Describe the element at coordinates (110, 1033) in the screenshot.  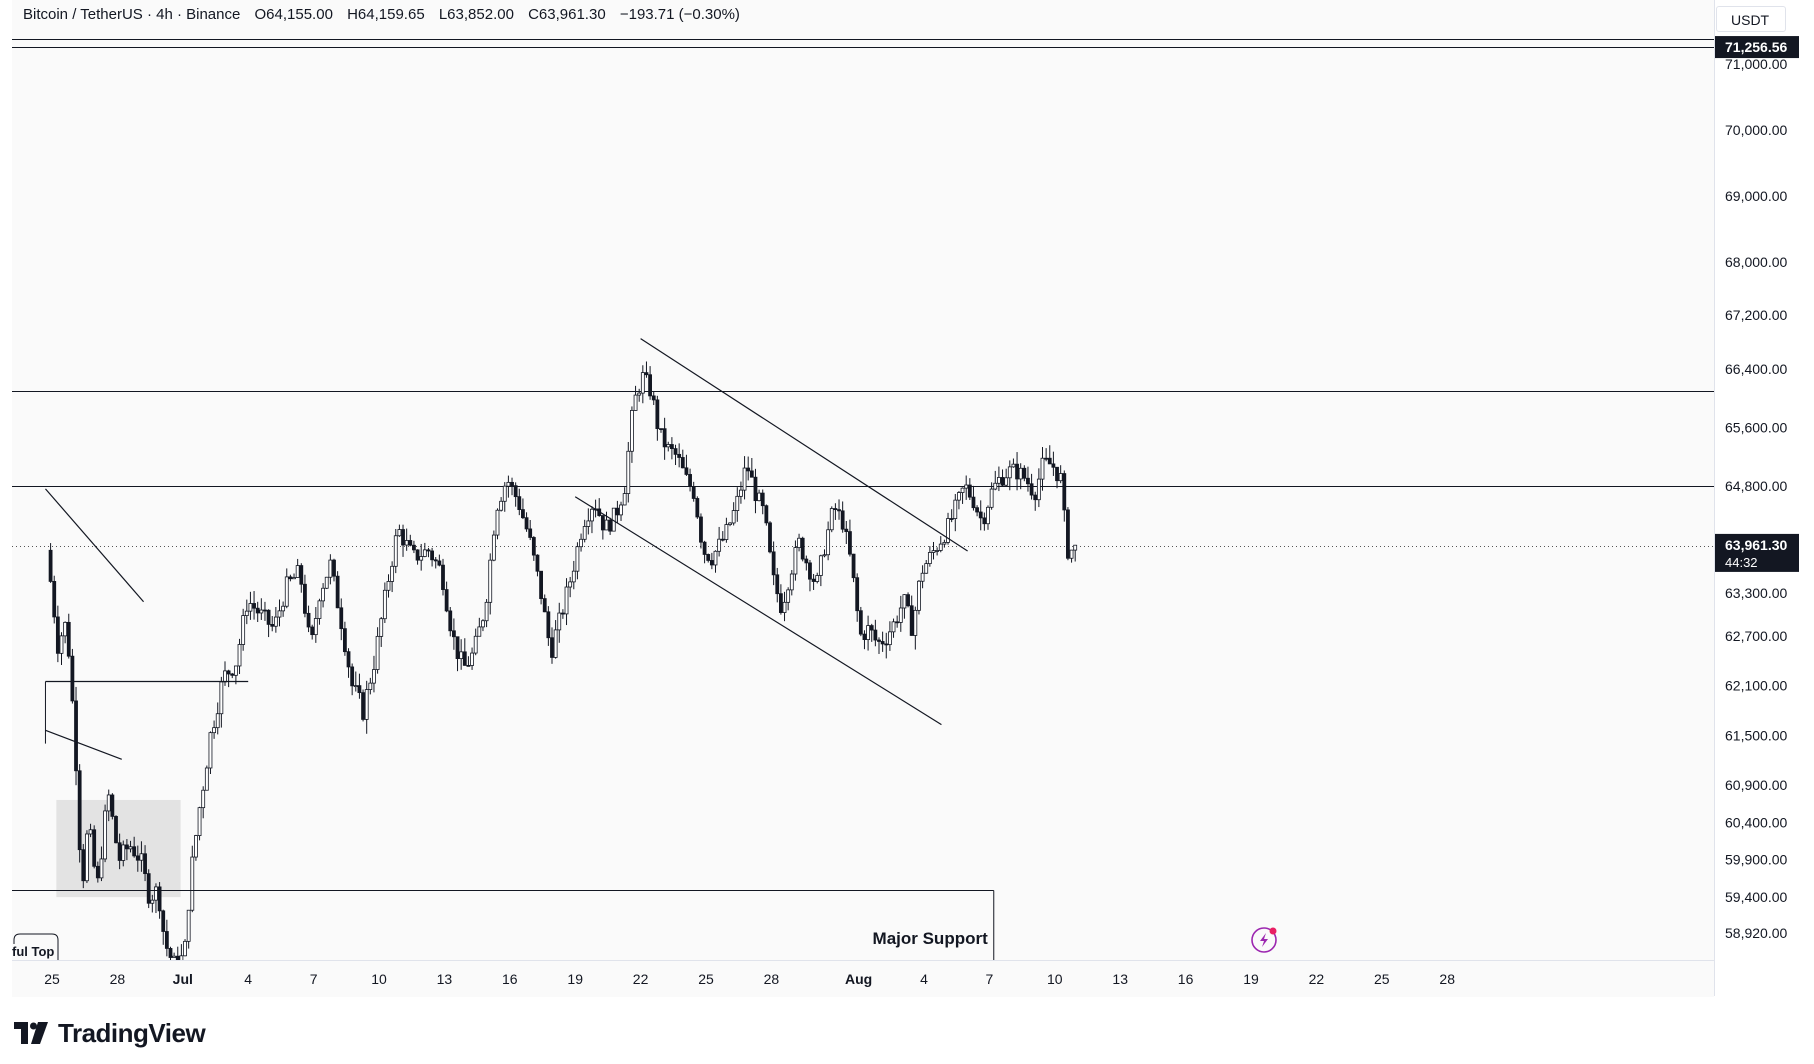
I see `tradingview-logo: TradingView` at that location.